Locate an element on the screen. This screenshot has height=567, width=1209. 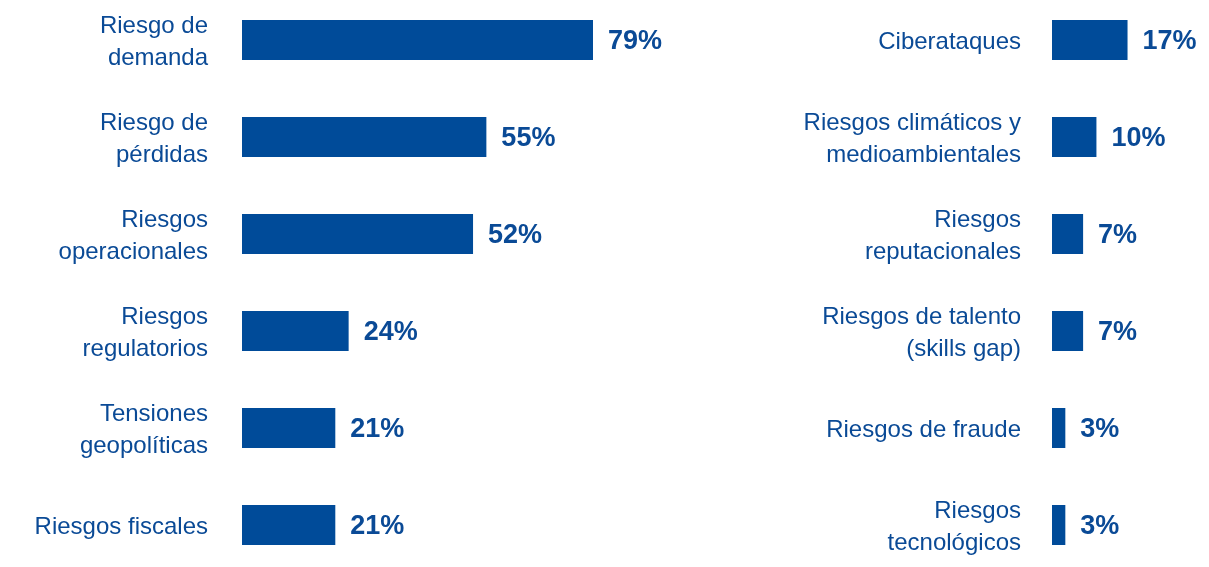
y-tick-label: Riesgo de pérdidas is located at coordinates (153, 137).